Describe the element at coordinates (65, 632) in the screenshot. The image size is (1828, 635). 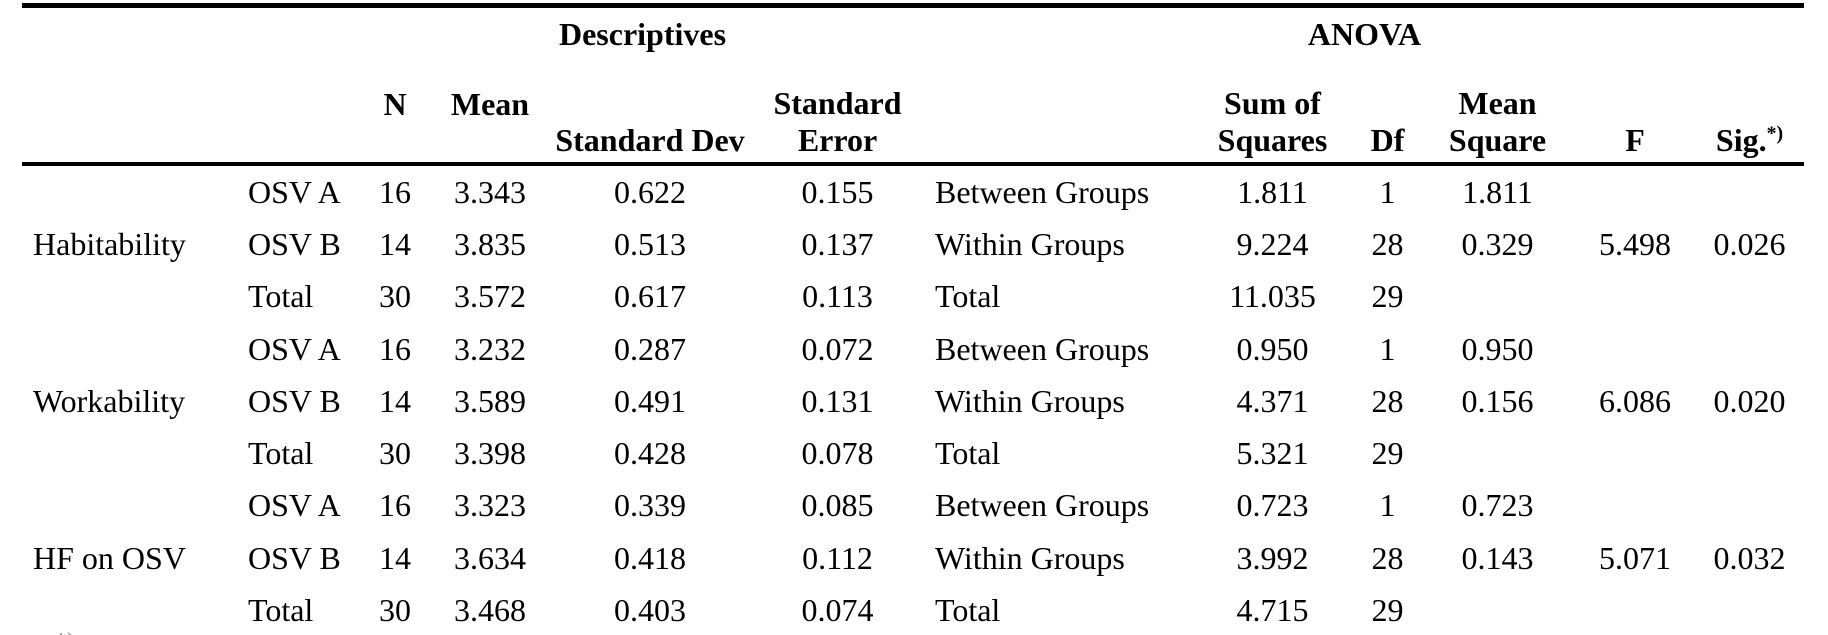
I see `footnote-marker: *)` at that location.